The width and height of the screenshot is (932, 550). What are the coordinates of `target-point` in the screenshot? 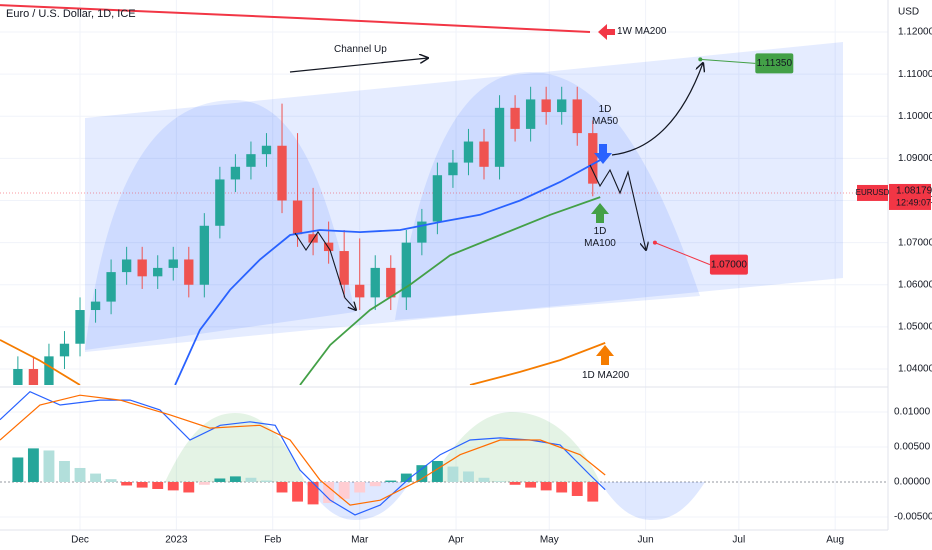 It's located at (700, 59).